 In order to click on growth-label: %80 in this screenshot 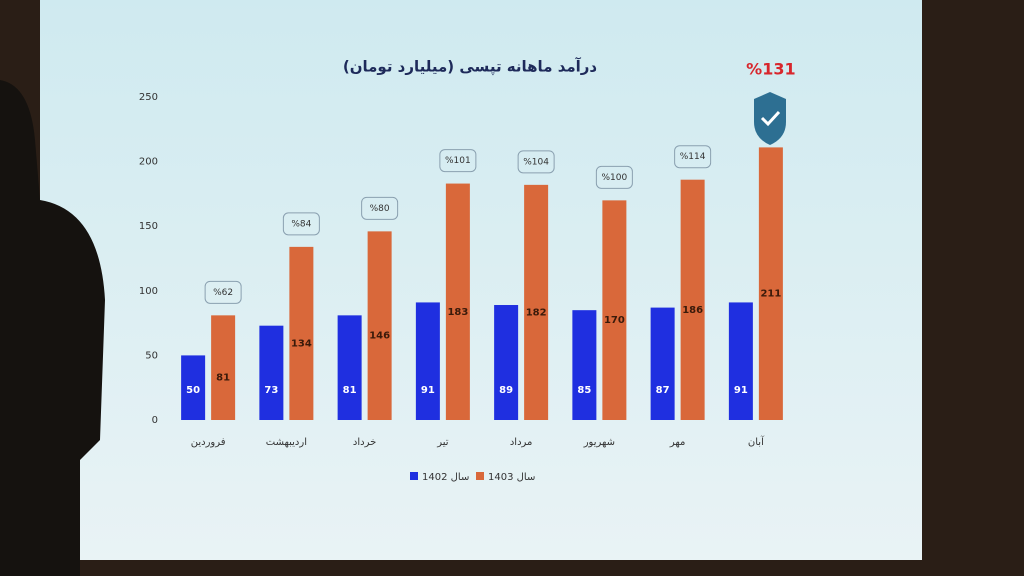, I will do `click(380, 209)`.